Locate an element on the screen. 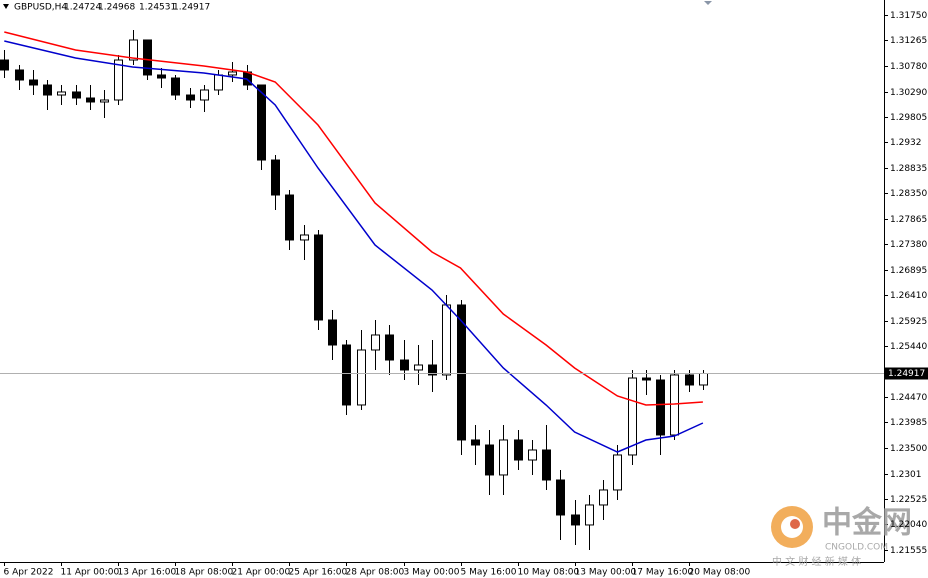 The width and height of the screenshot is (928, 578). y-tick-label: 1.24470 is located at coordinates (908, 398).